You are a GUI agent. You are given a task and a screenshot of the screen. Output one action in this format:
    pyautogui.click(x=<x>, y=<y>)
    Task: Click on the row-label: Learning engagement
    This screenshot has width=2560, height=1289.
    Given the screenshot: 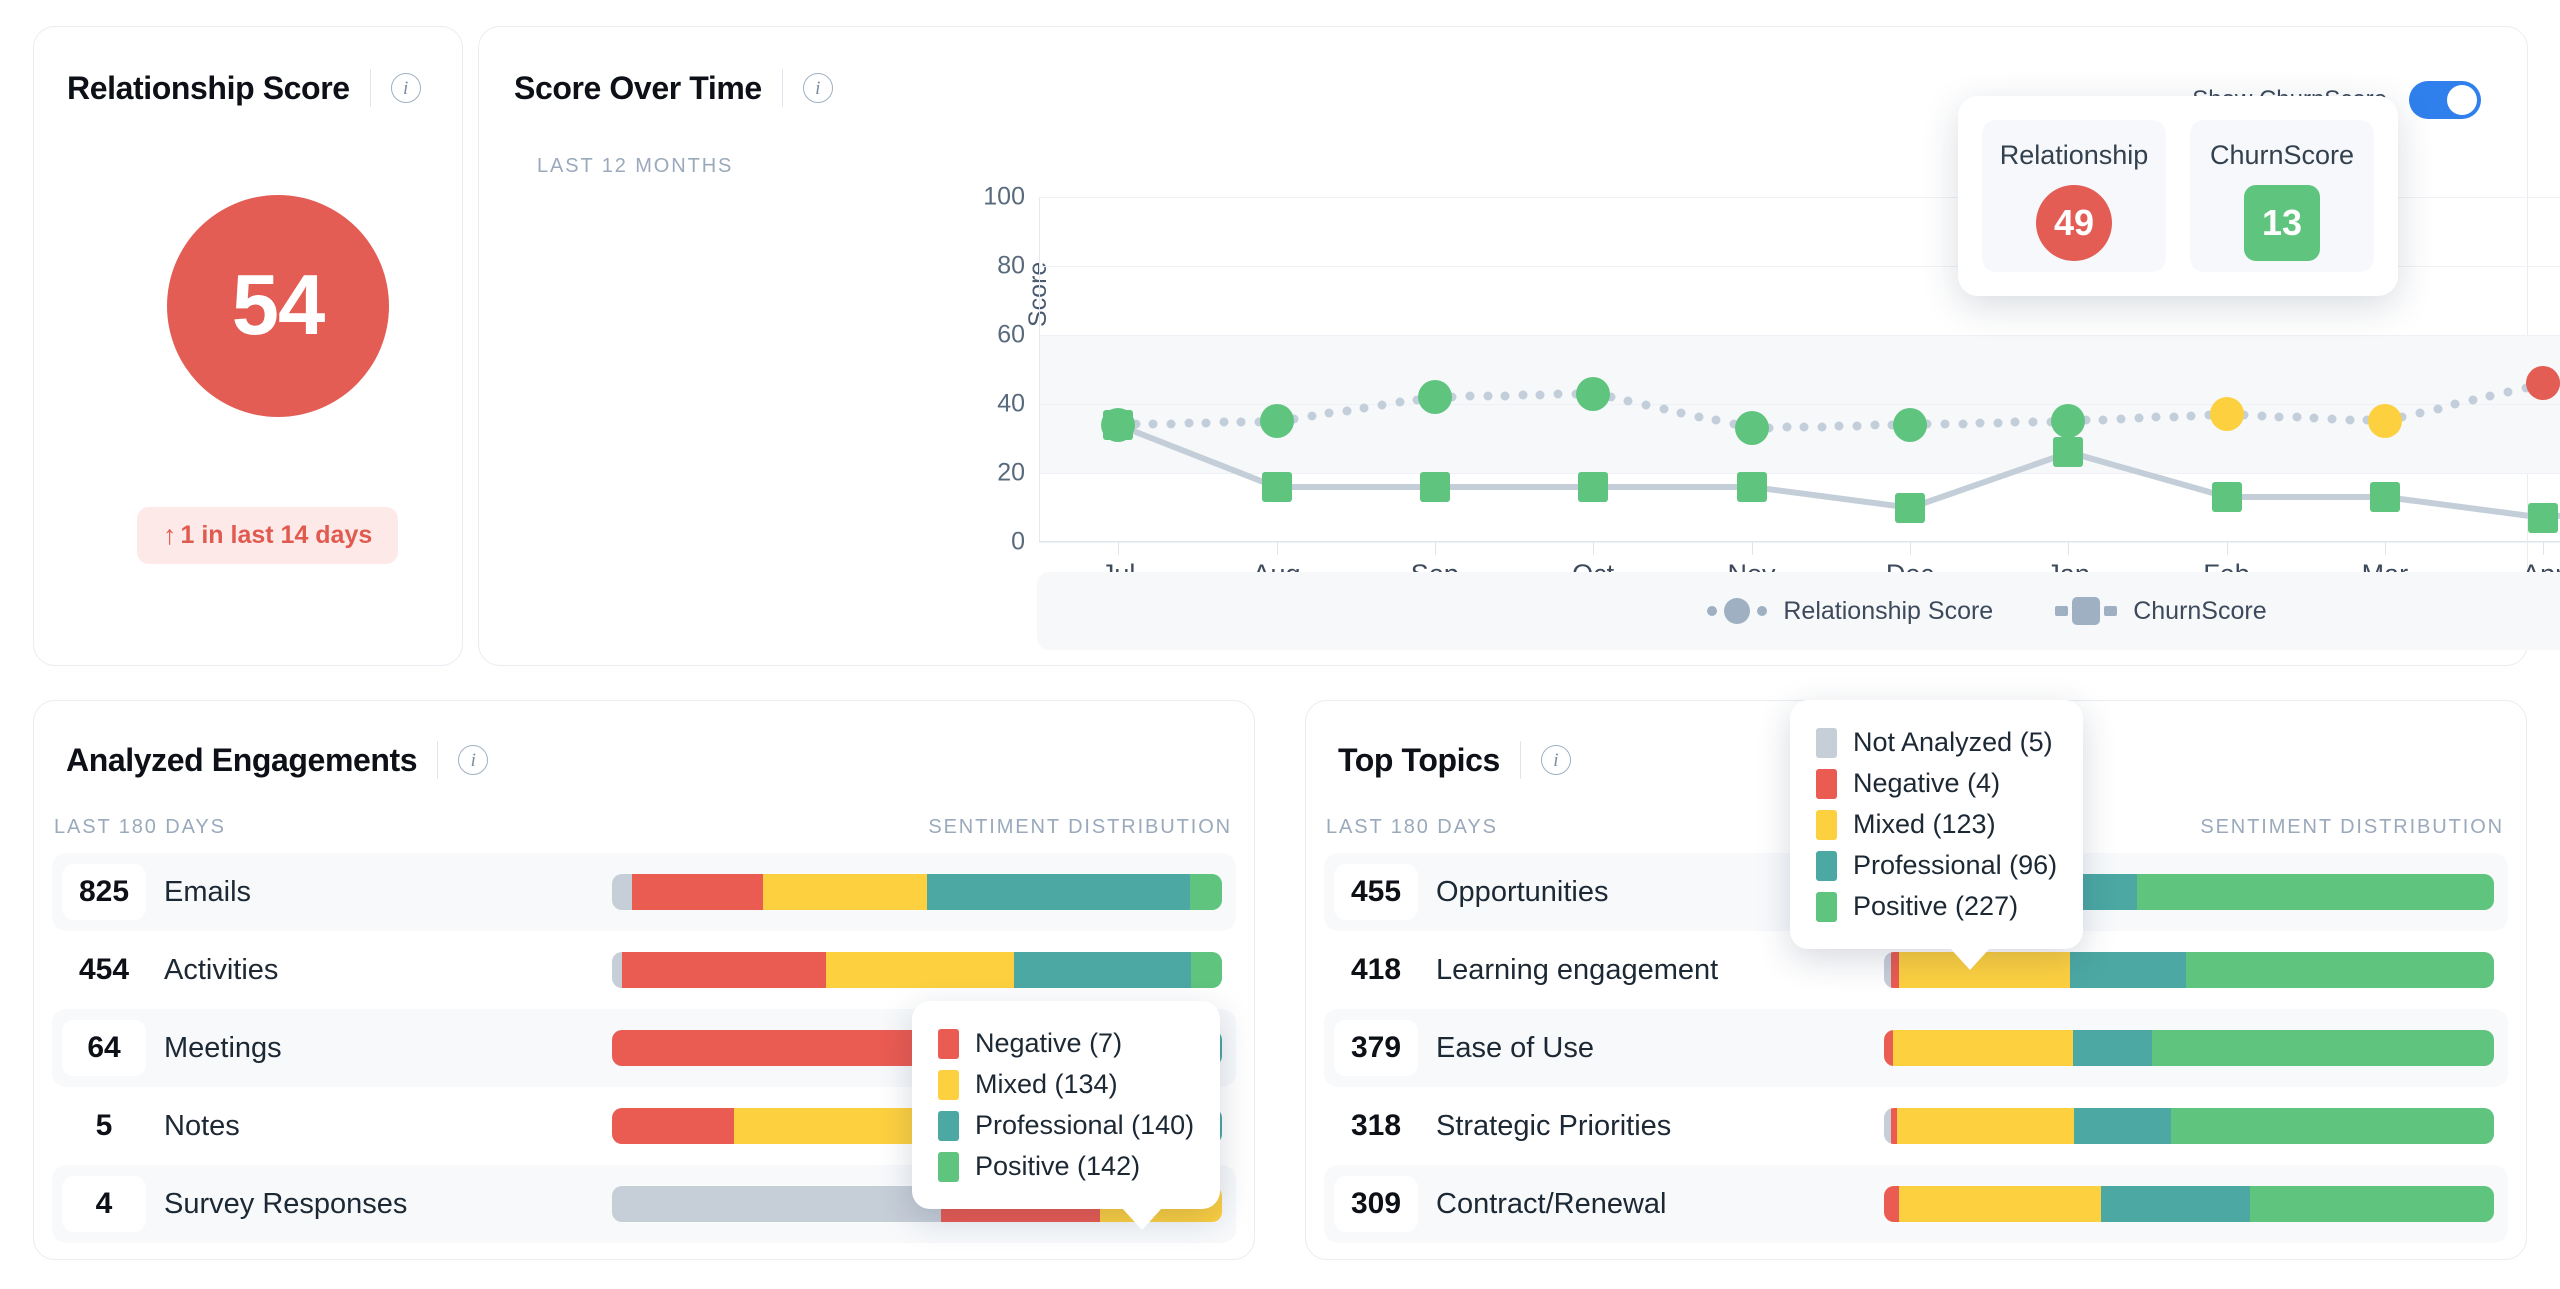 What is the action you would take?
    pyautogui.click(x=1577, y=969)
    